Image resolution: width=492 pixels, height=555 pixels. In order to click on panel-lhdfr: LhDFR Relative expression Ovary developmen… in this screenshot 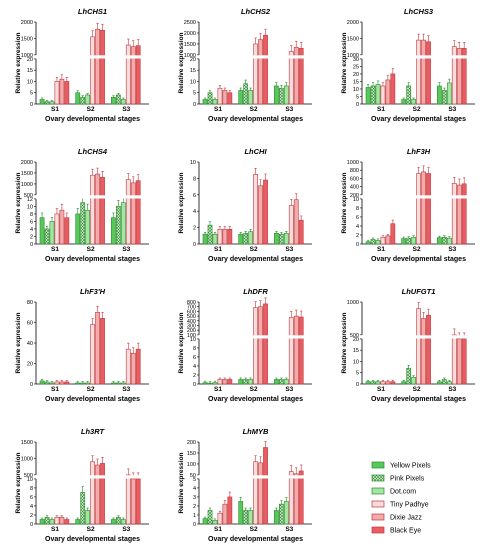, I will do `click(245, 345)`.